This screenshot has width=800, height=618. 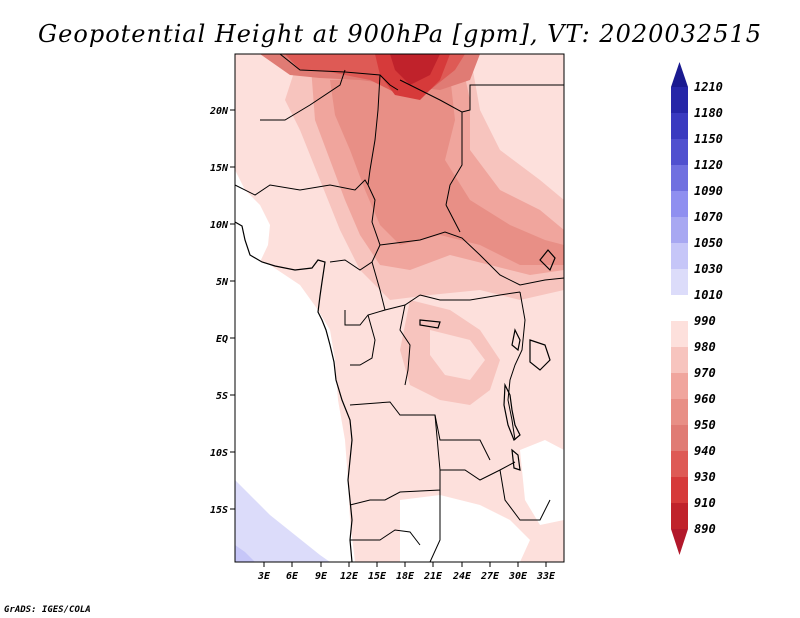 What do you see at coordinates (292, 576) in the screenshot?
I see `lon-label-6e: 6E` at bounding box center [292, 576].